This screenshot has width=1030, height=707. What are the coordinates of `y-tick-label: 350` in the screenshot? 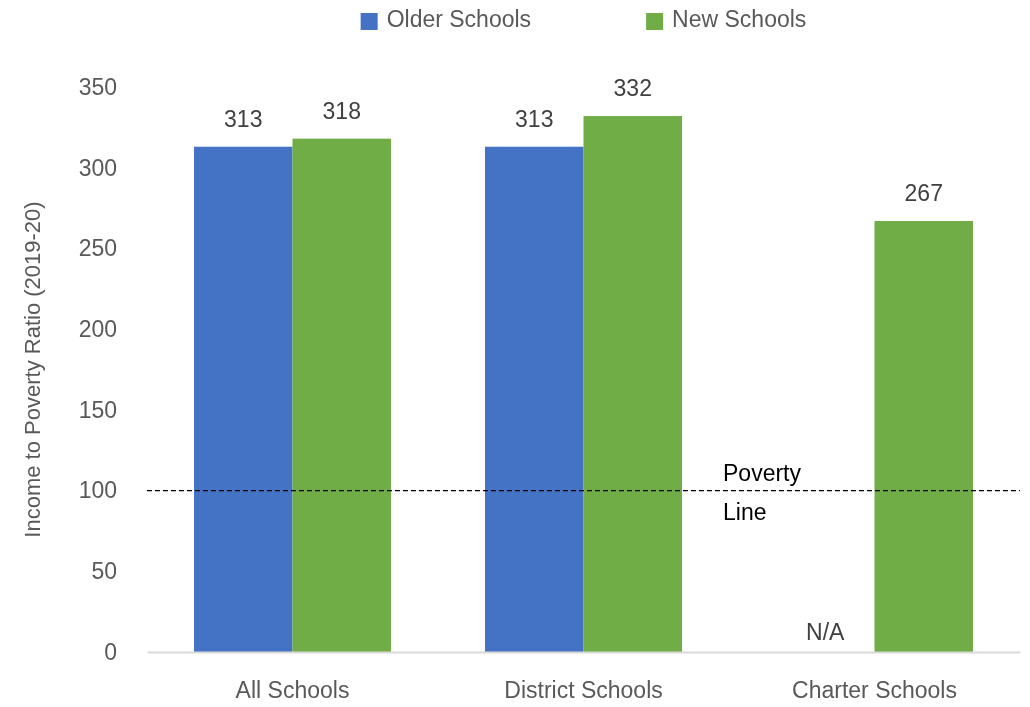 It's located at (97, 86).